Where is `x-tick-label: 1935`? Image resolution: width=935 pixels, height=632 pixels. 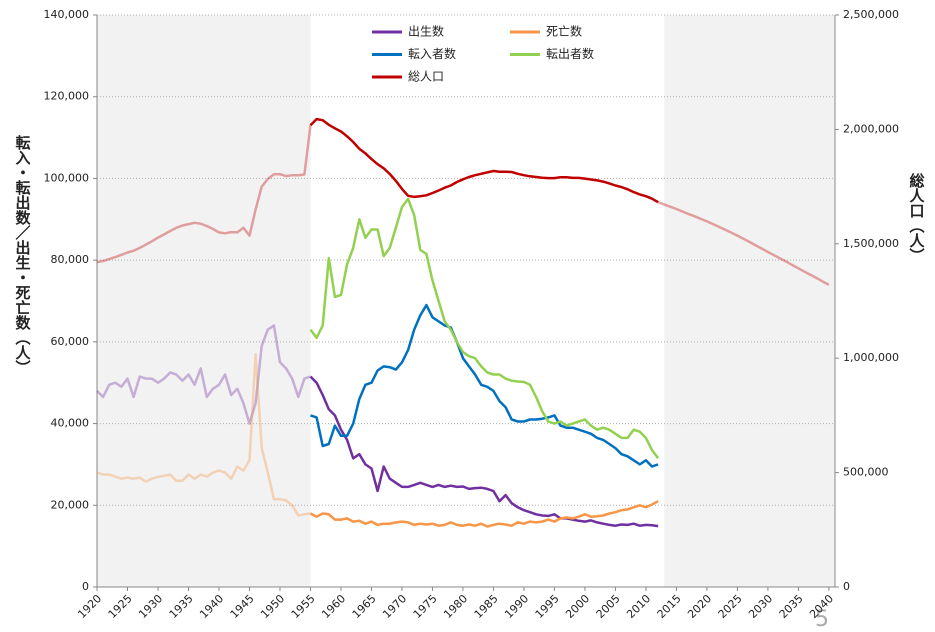 x-tick-label: 1935 is located at coordinates (181, 606).